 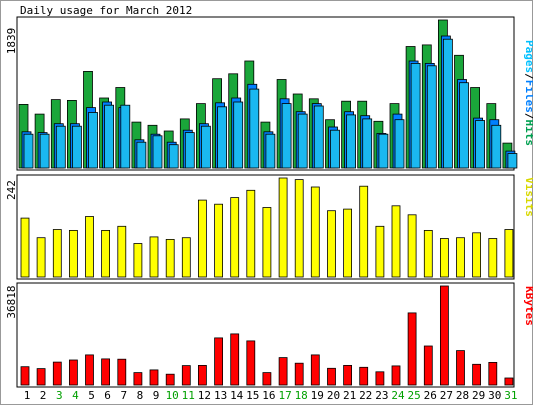 I want to click on panel-bottom-ymax: 36818, so click(x=11, y=301).